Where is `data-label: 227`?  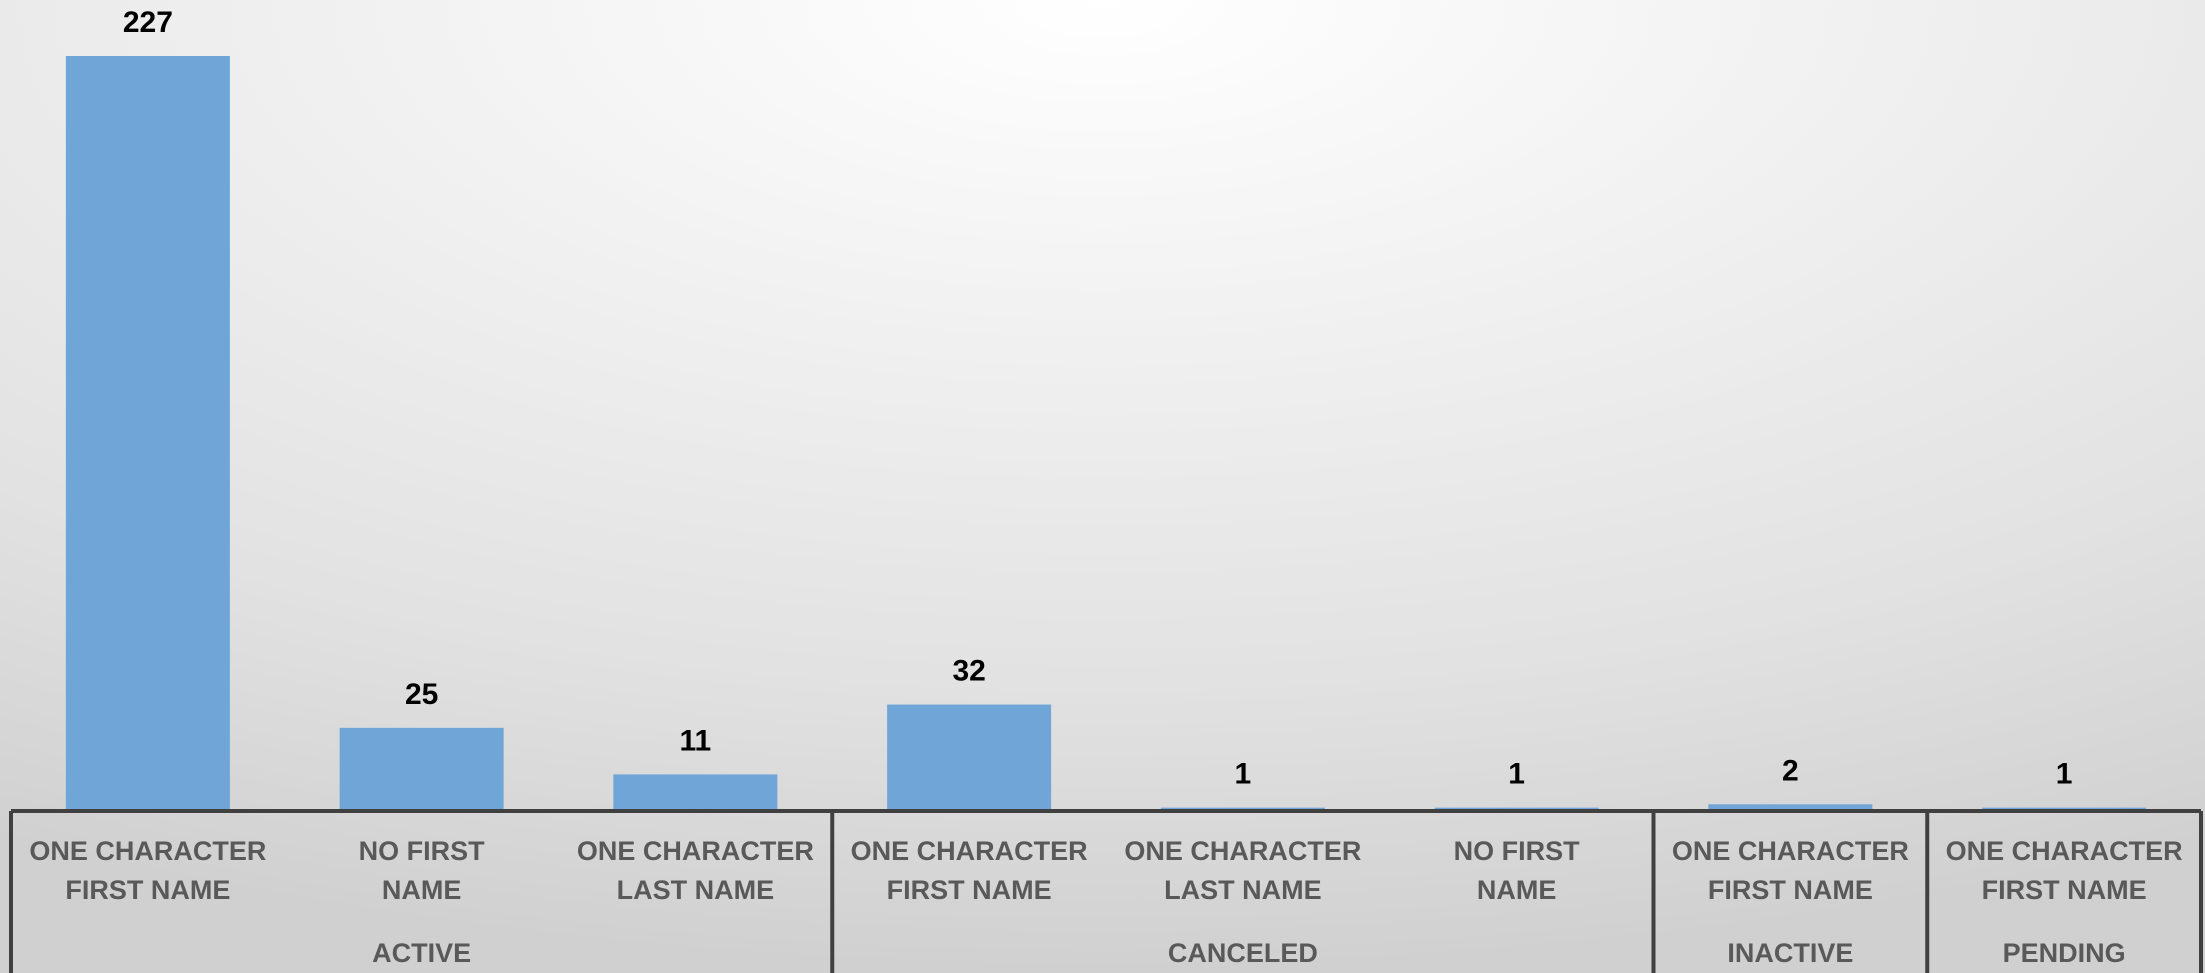
data-label: 227 is located at coordinates (148, 22).